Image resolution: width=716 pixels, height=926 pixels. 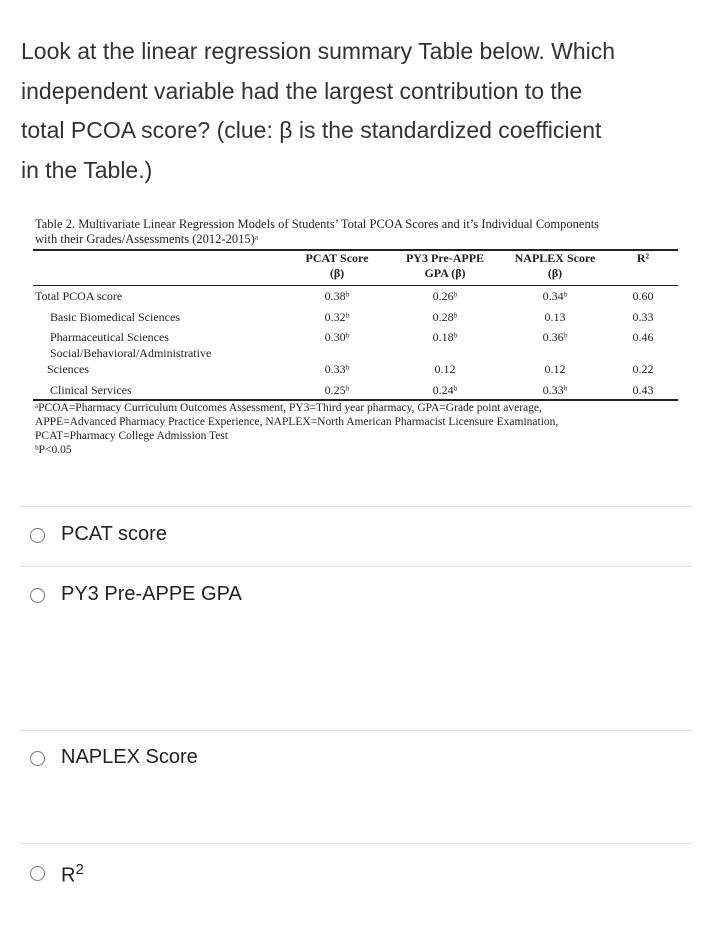 I want to click on table-cell: 0.60, so click(x=643, y=296).